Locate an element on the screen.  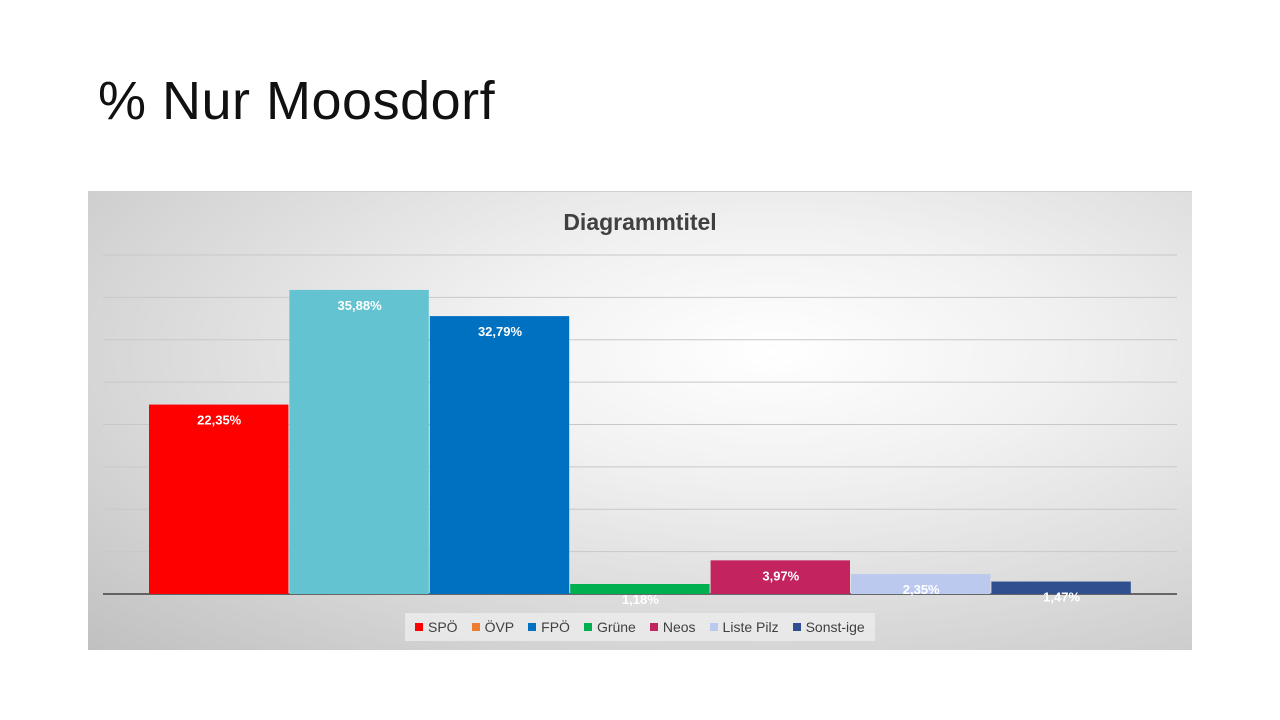
legend-label: Grüne is located at coordinates (616, 627).